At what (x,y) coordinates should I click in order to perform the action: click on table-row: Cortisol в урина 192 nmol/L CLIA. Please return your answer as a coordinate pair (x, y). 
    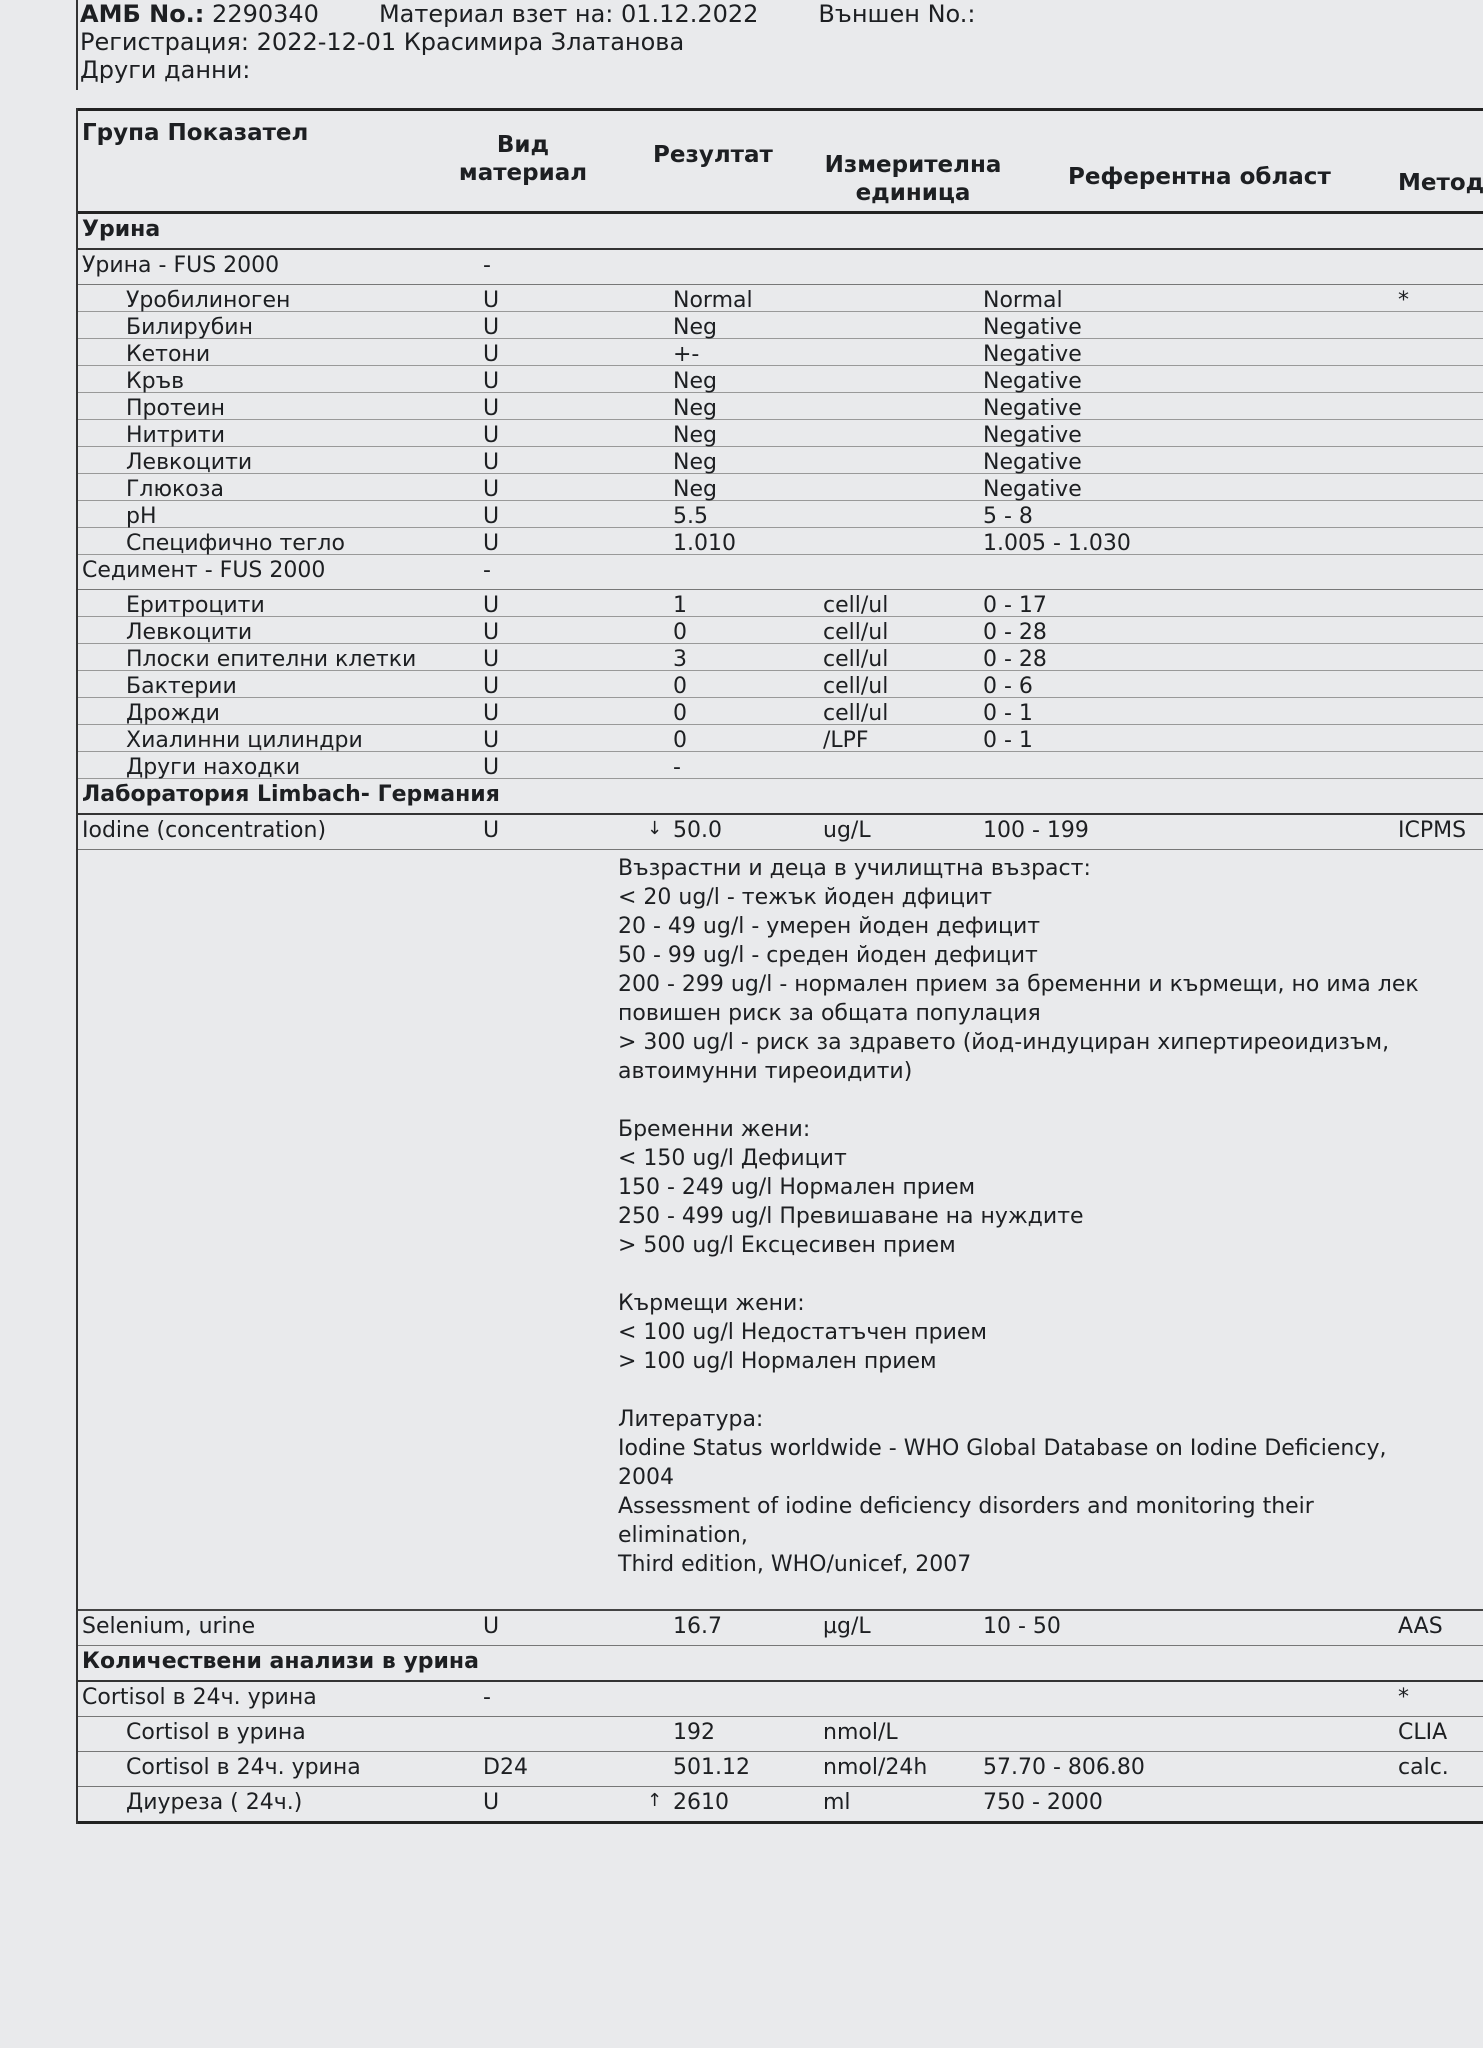
    Looking at the image, I should click on (780, 1734).